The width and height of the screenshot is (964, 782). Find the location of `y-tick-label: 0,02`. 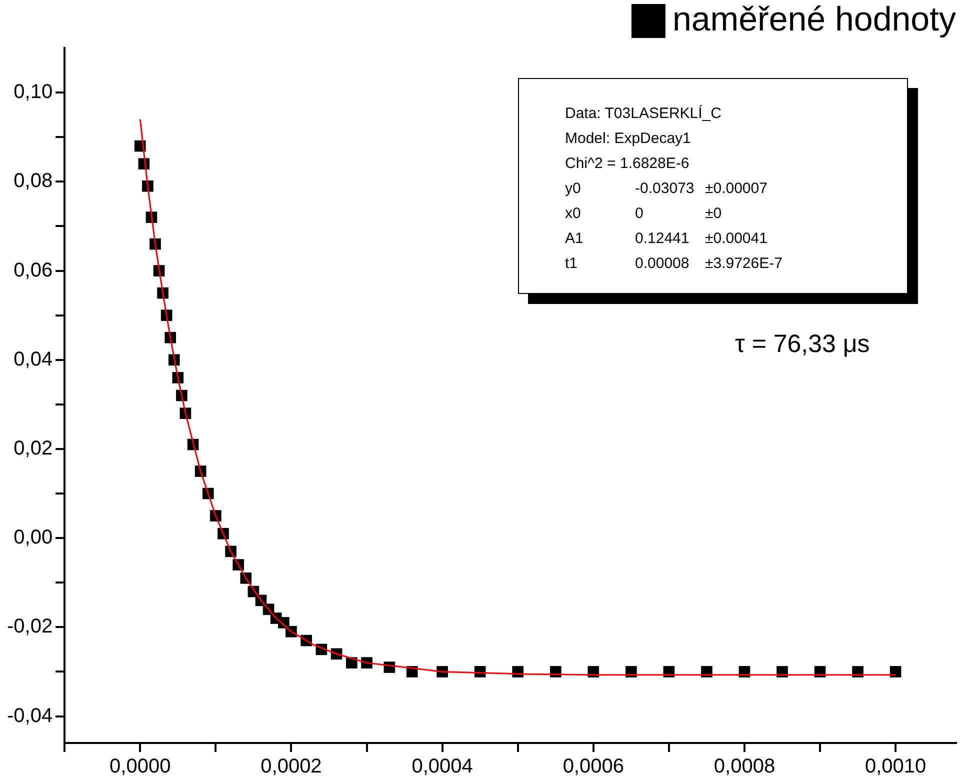

y-tick-label: 0,02 is located at coordinates (33, 448).